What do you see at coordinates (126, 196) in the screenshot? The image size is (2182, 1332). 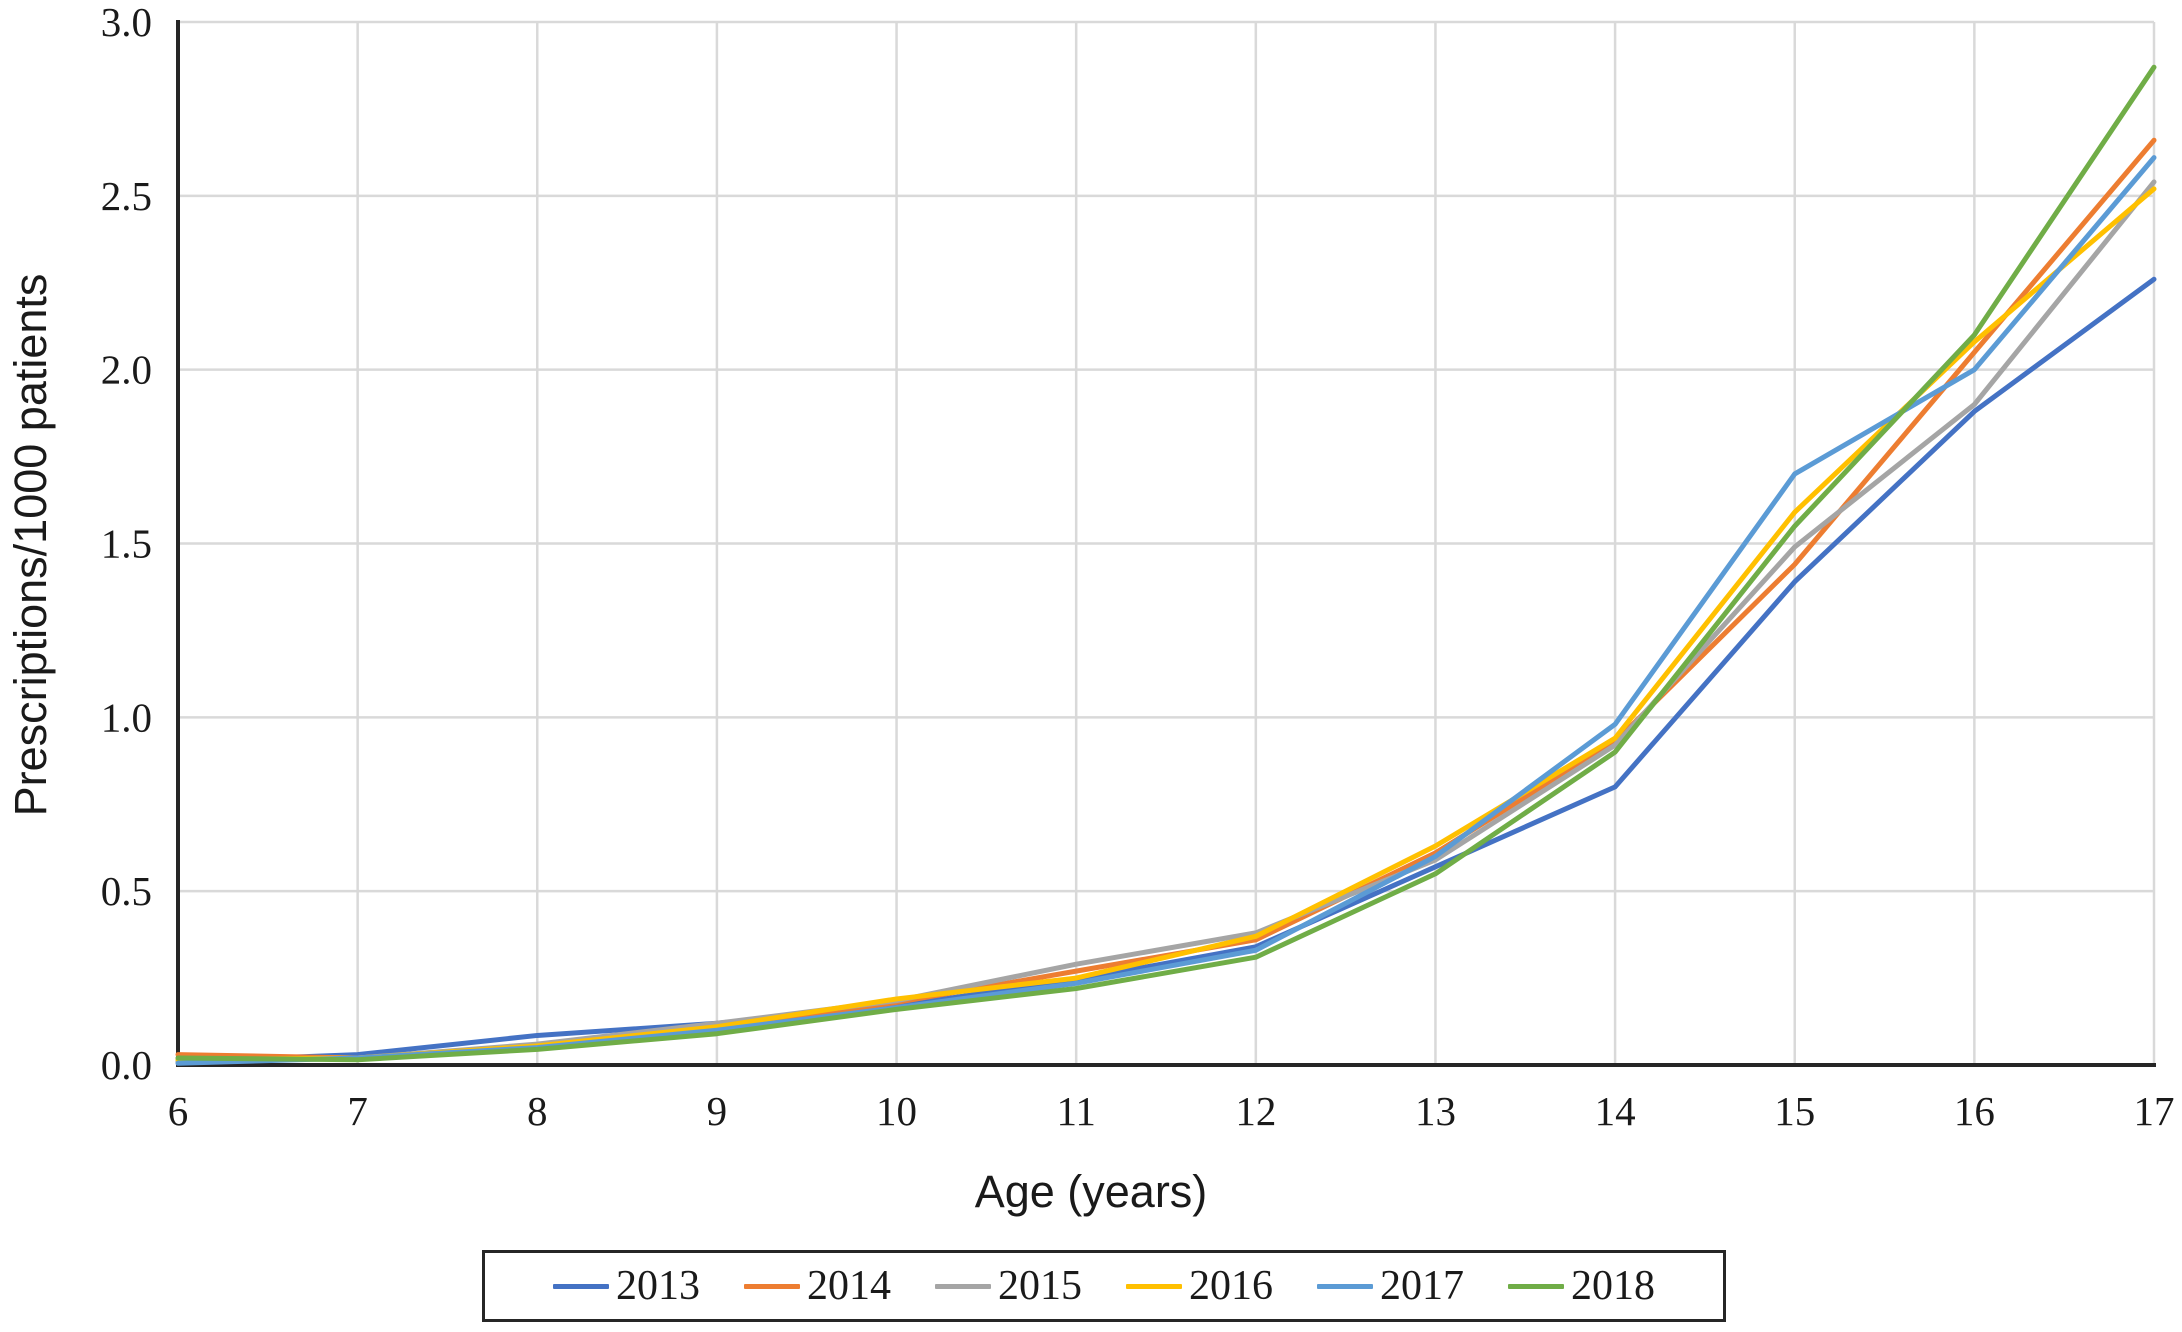 I see `y-tick-label-2.5: 2.5` at bounding box center [126, 196].